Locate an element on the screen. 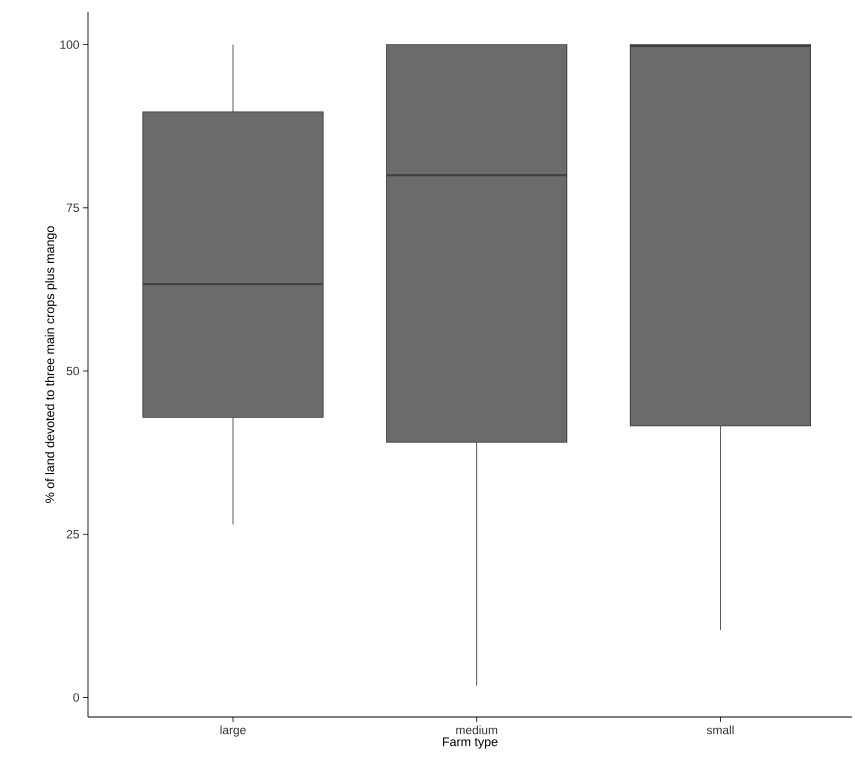 Image resolution: width=855 pixels, height=784 pixels. x-tick-label: large is located at coordinates (233, 731).